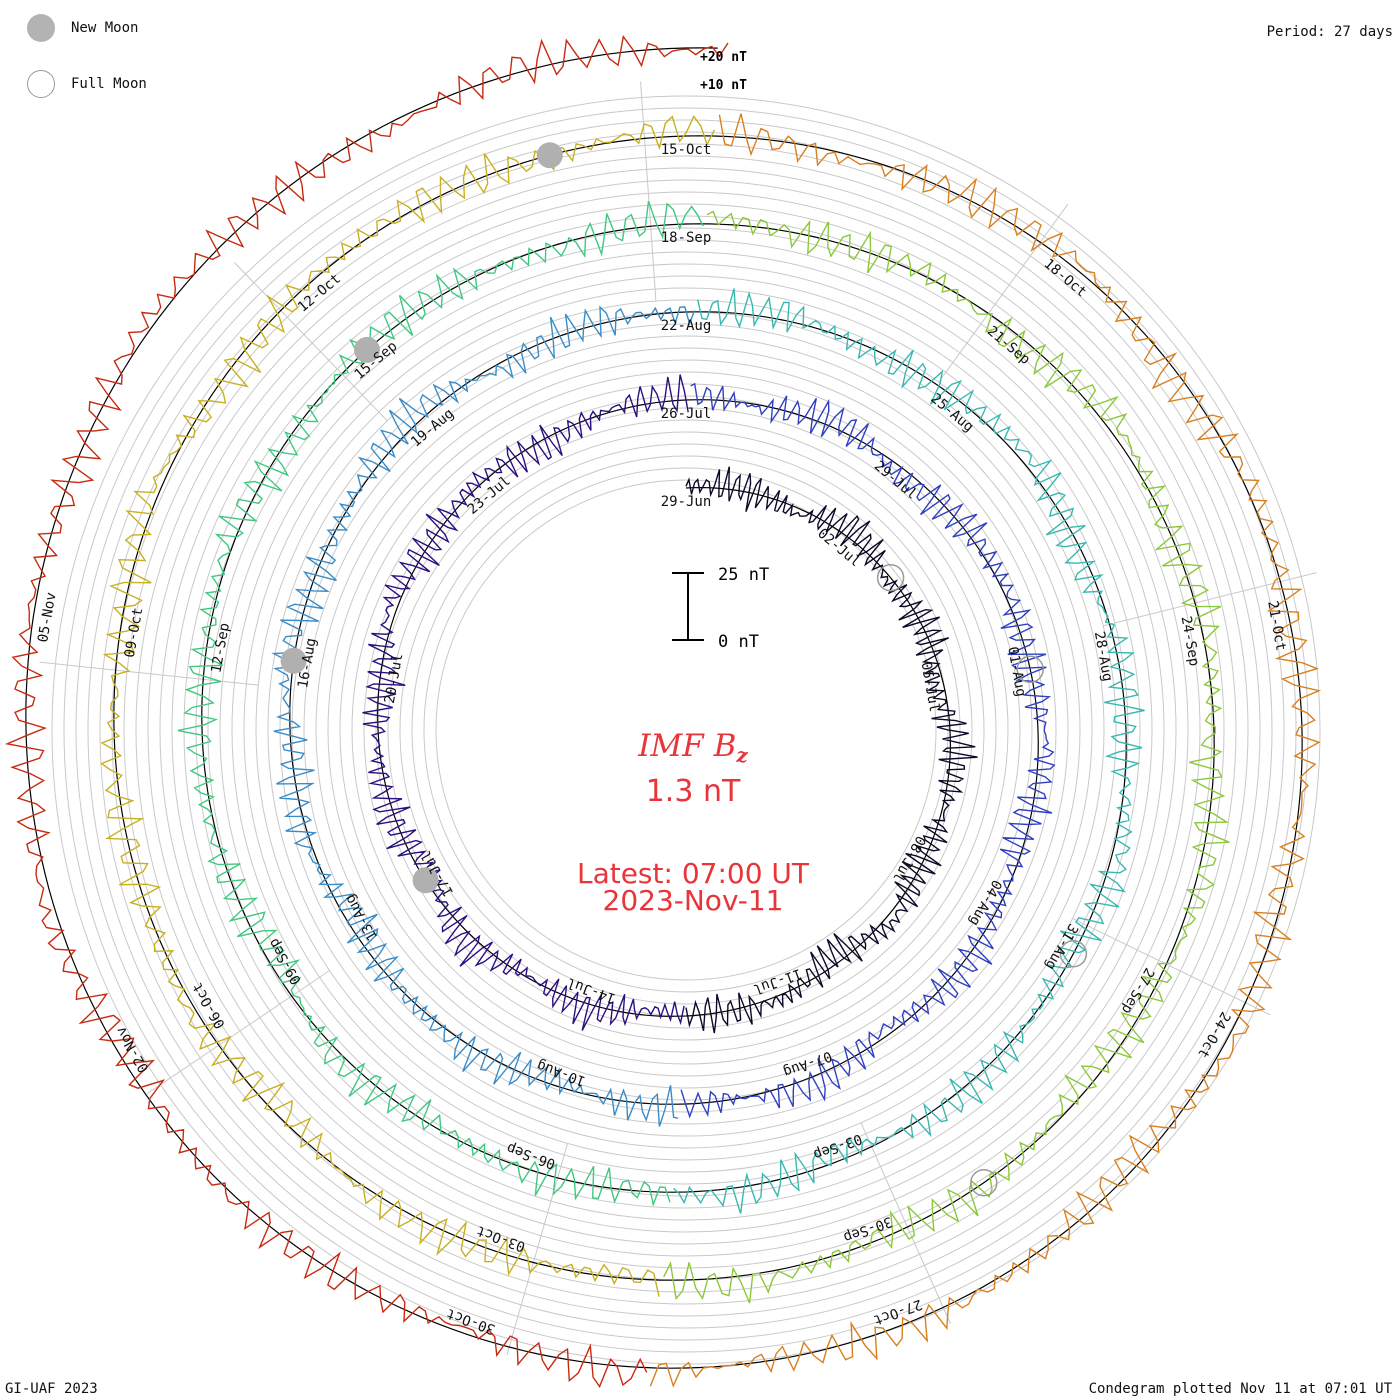 Image resolution: width=1400 pixels, height=1400 pixels. Describe the element at coordinates (470, 1321) in the screenshot. I see `date-label: 30-Oct` at that location.